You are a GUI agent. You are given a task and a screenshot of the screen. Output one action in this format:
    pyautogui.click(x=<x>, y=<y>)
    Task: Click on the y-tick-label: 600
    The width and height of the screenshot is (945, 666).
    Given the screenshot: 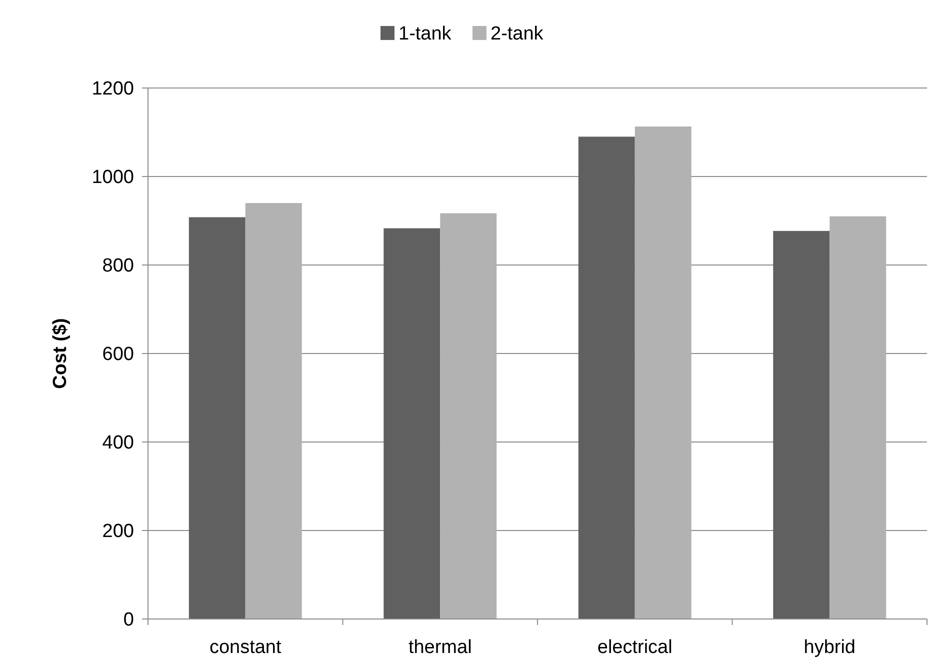 What is the action you would take?
    pyautogui.click(x=118, y=355)
    